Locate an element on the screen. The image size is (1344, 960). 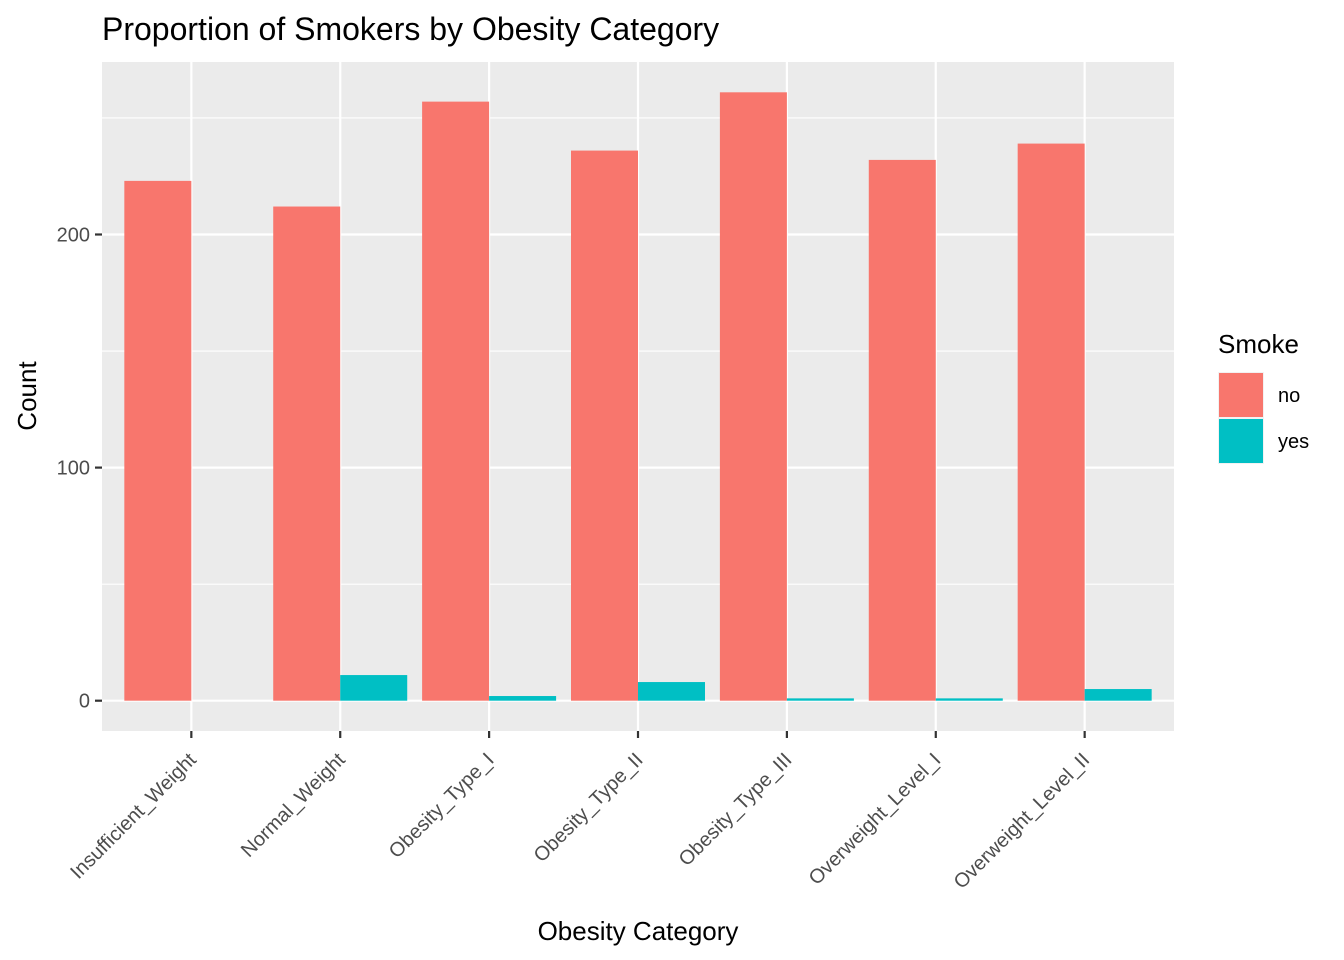
y-tick-label: 100 is located at coordinates (73, 469).